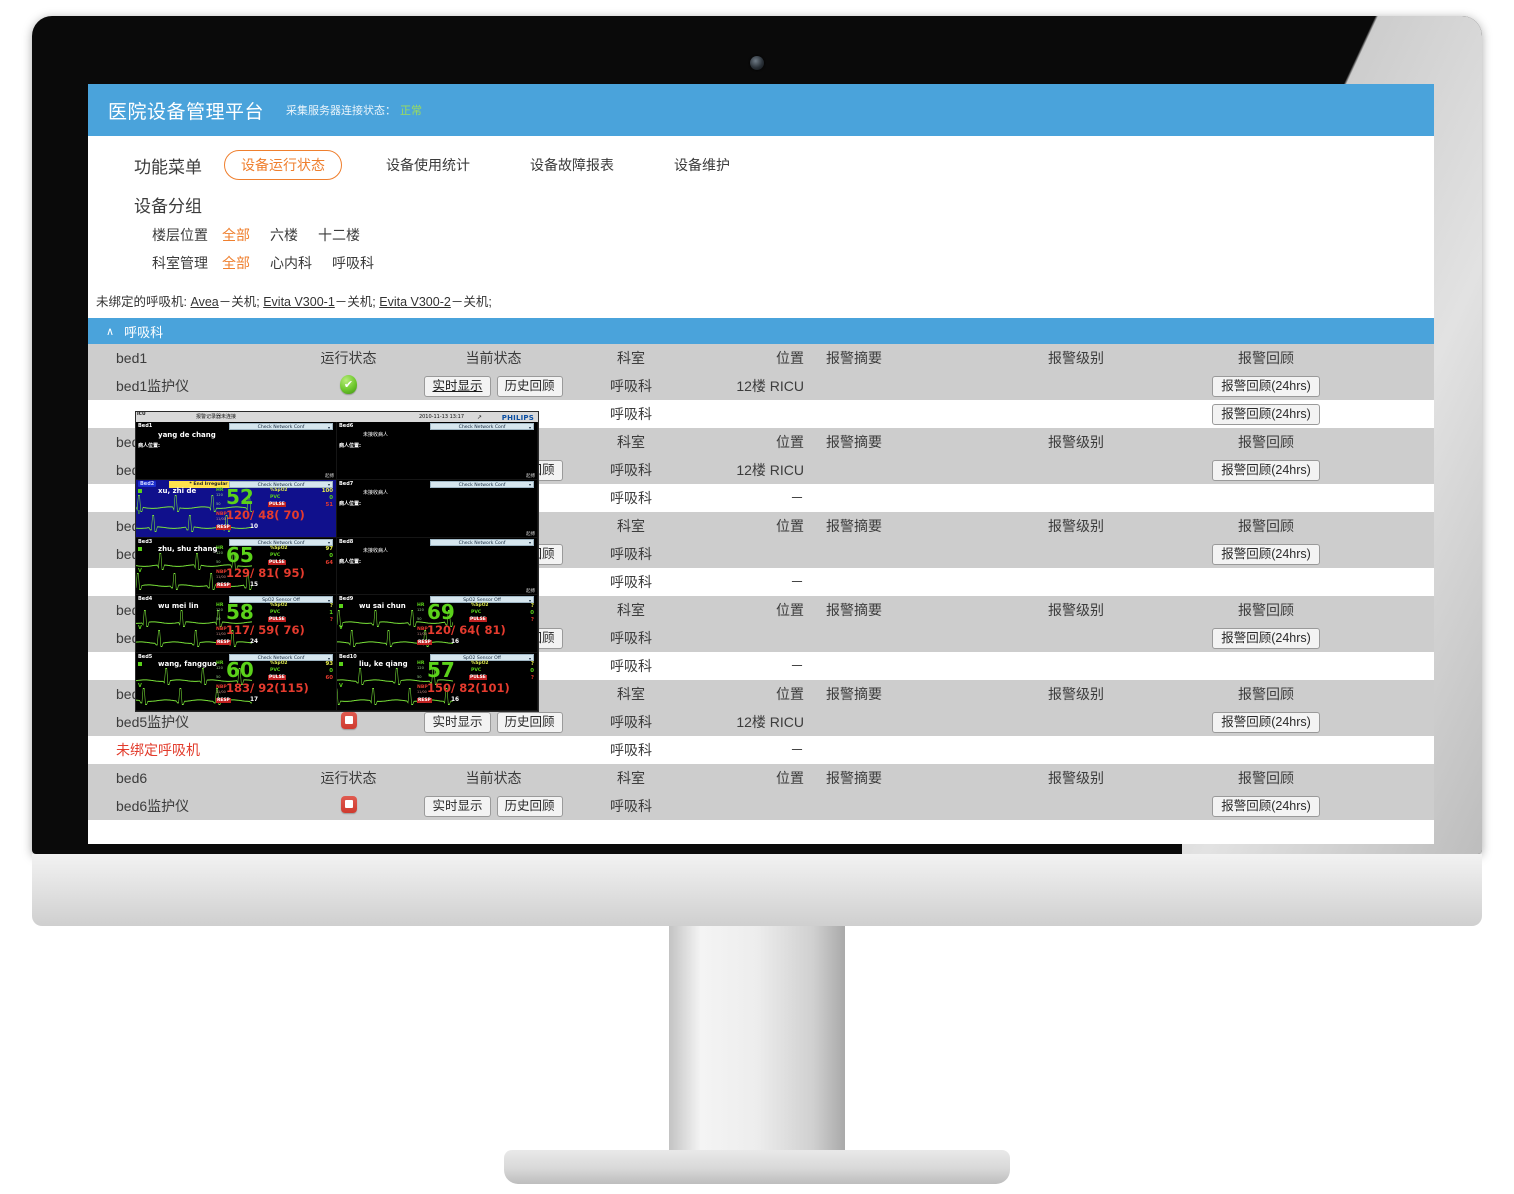 The height and width of the screenshot is (1194, 1514). I want to click on philips-lead-marker-icon, so click(341, 606).